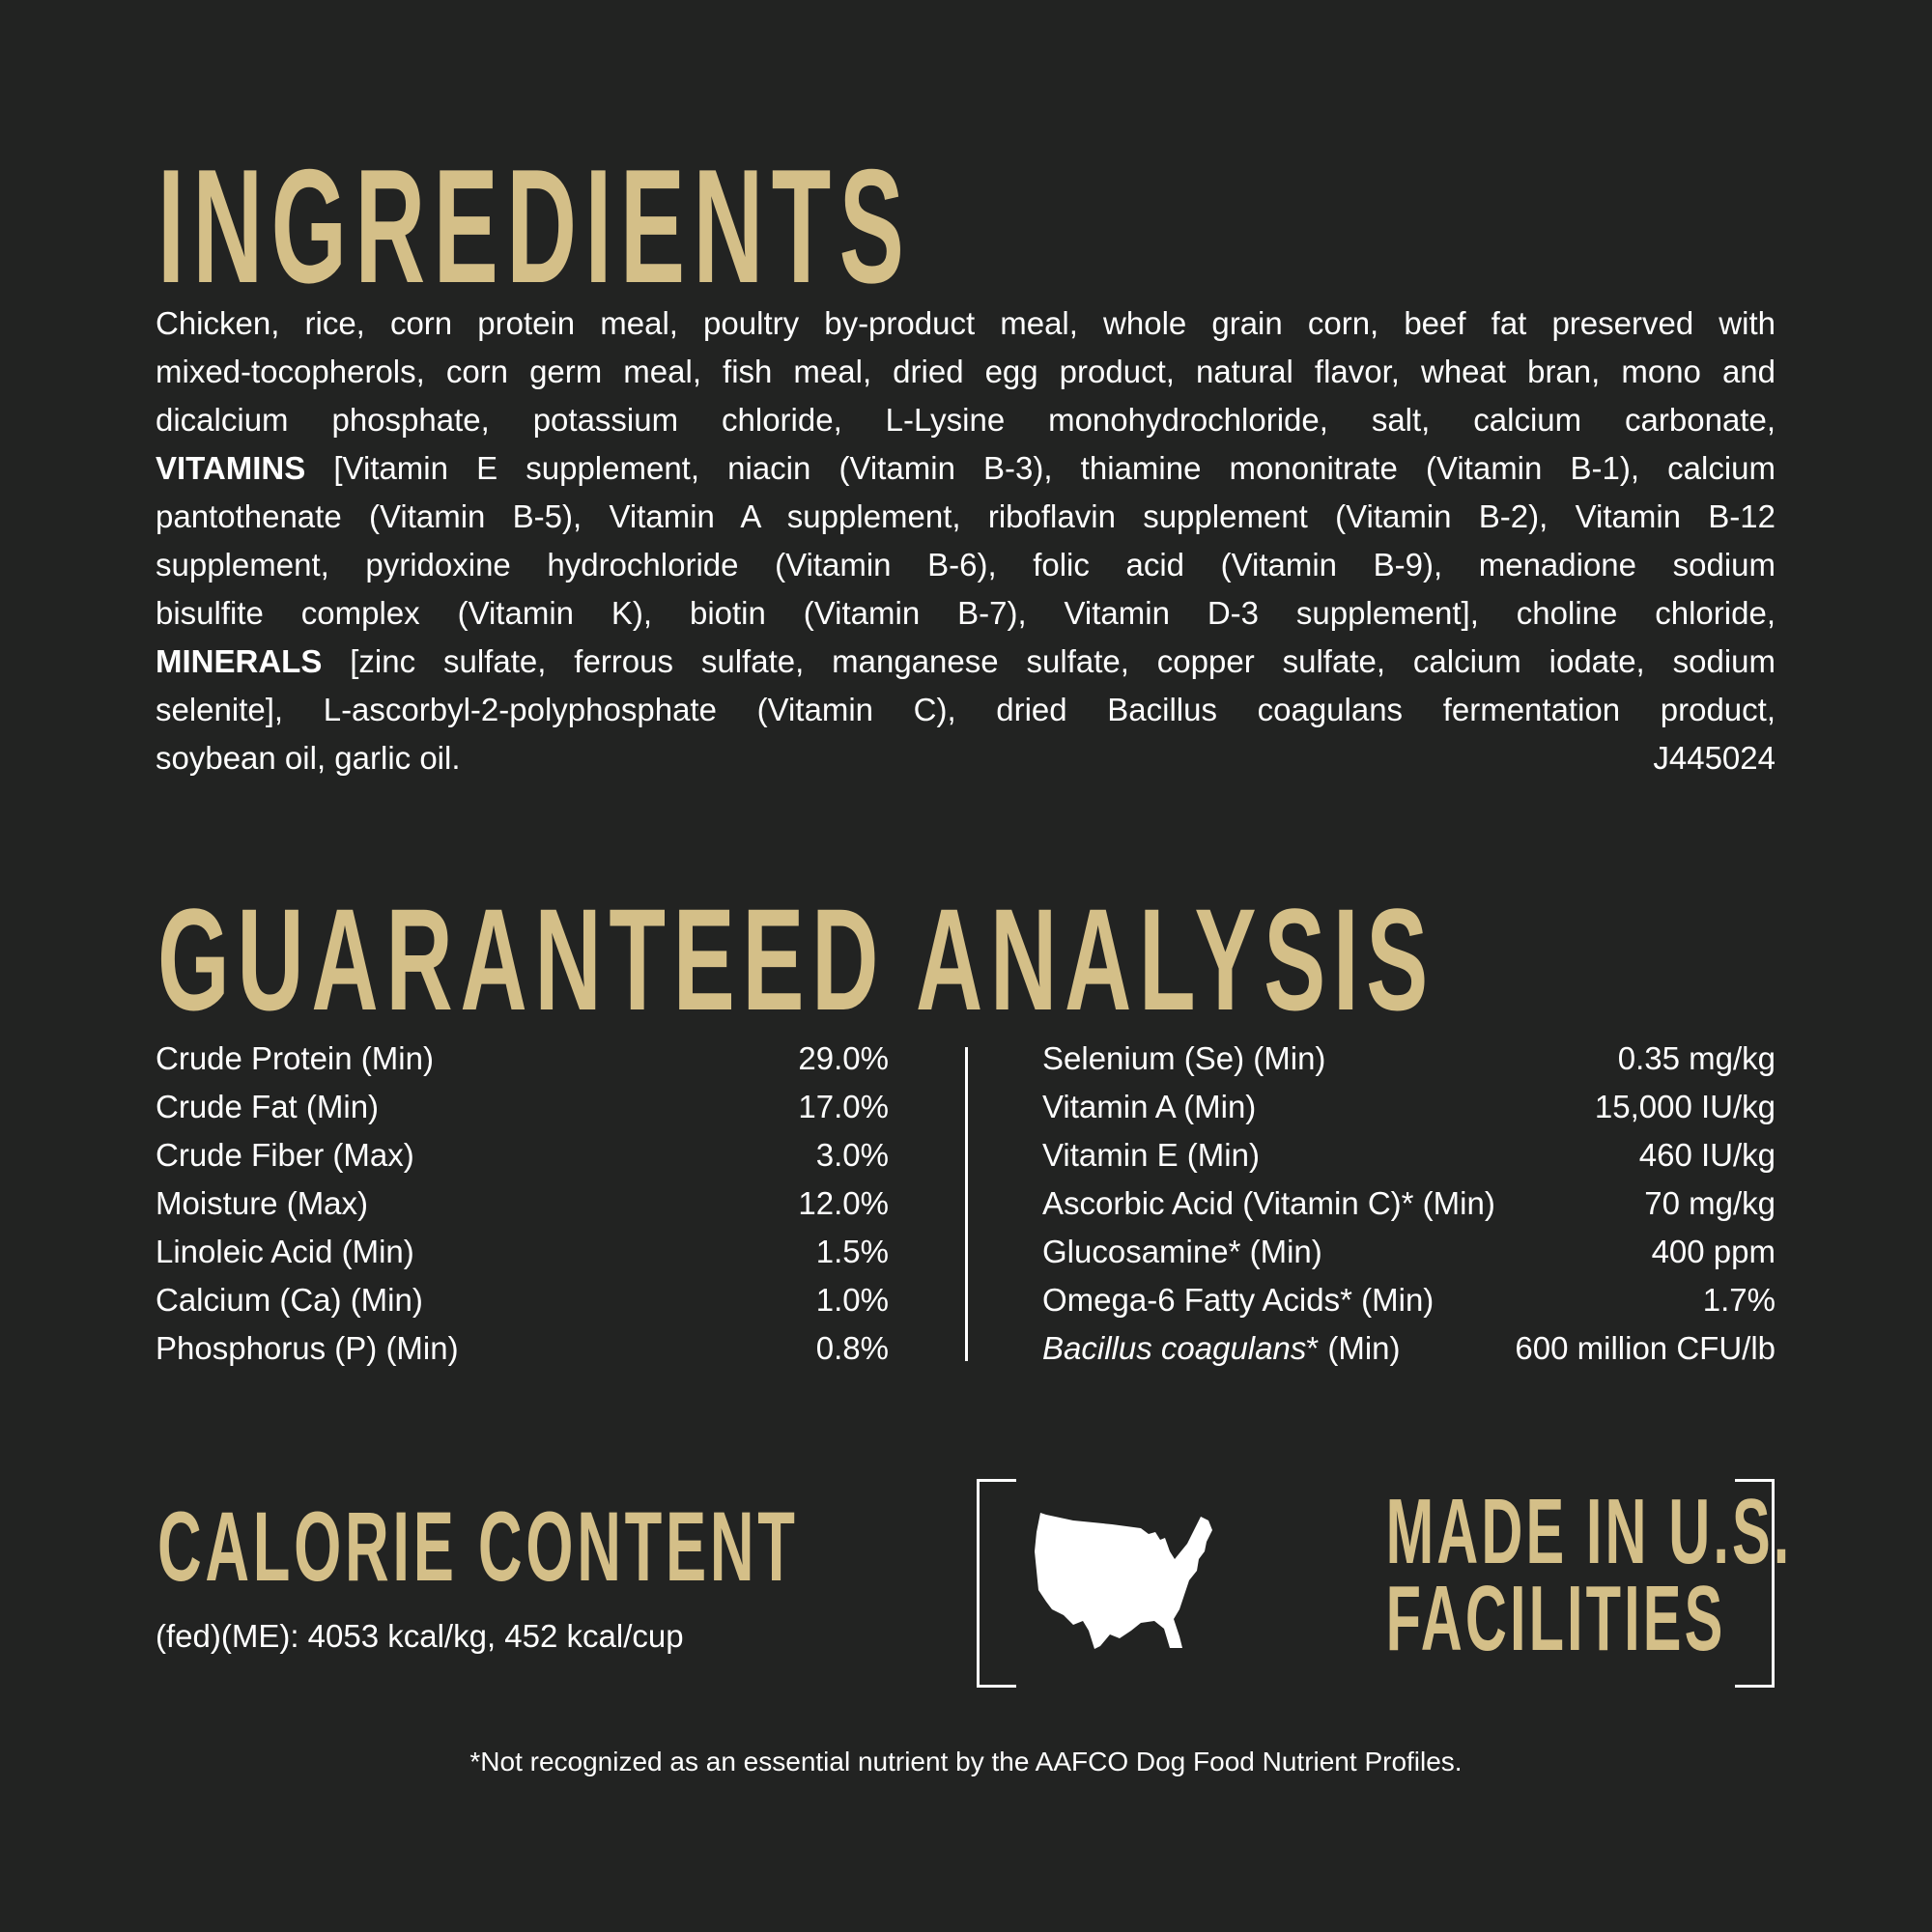 The width and height of the screenshot is (1932, 1932). What do you see at coordinates (1182, 1251) in the screenshot?
I see `nutrient-name: Glucosamine* (Min)` at bounding box center [1182, 1251].